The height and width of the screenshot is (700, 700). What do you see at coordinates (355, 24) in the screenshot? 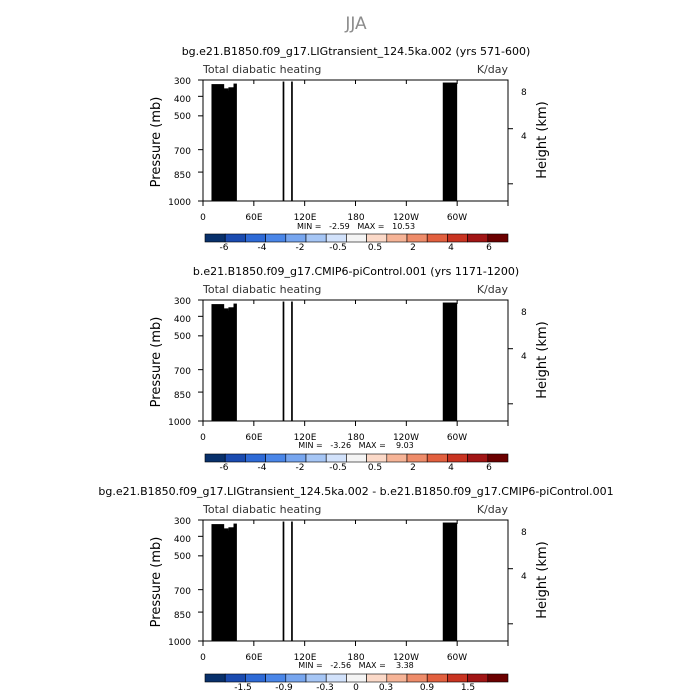
I see `figure-title: JJA` at bounding box center [355, 24].